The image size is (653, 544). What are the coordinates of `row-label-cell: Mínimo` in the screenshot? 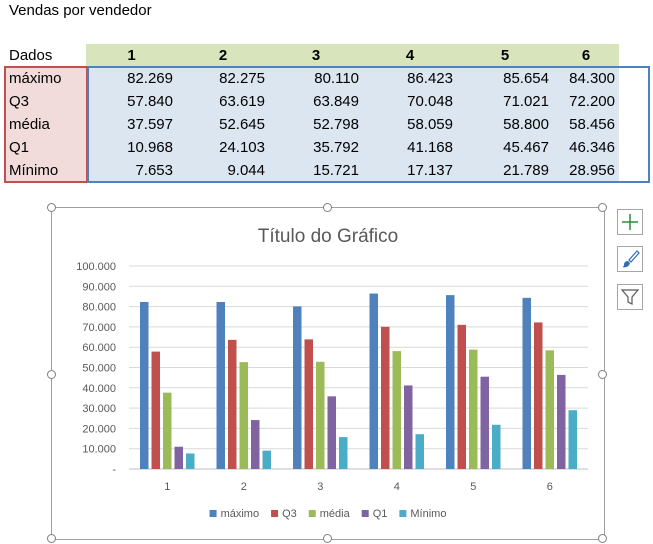 It's located at (45, 170).